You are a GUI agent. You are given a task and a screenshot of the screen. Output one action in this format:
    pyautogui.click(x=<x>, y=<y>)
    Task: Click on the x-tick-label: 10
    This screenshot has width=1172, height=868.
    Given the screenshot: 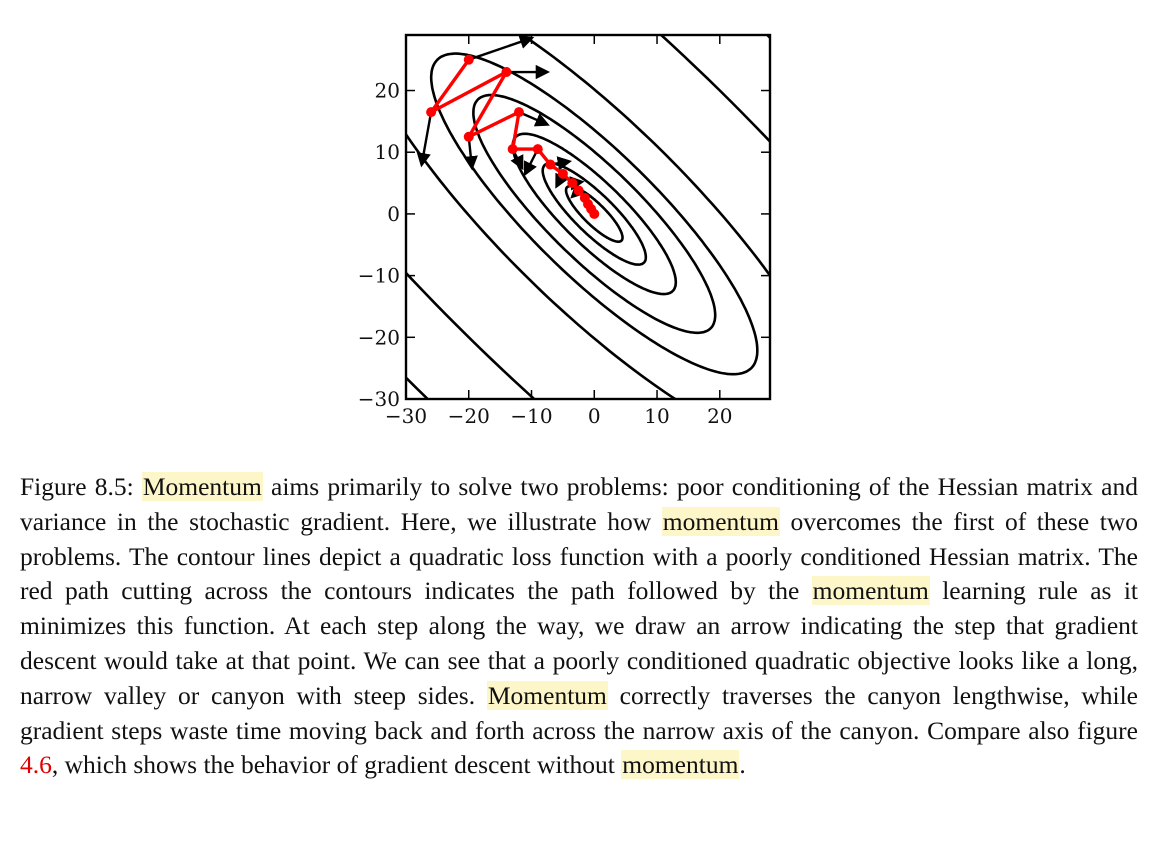 What is the action you would take?
    pyautogui.click(x=656, y=416)
    